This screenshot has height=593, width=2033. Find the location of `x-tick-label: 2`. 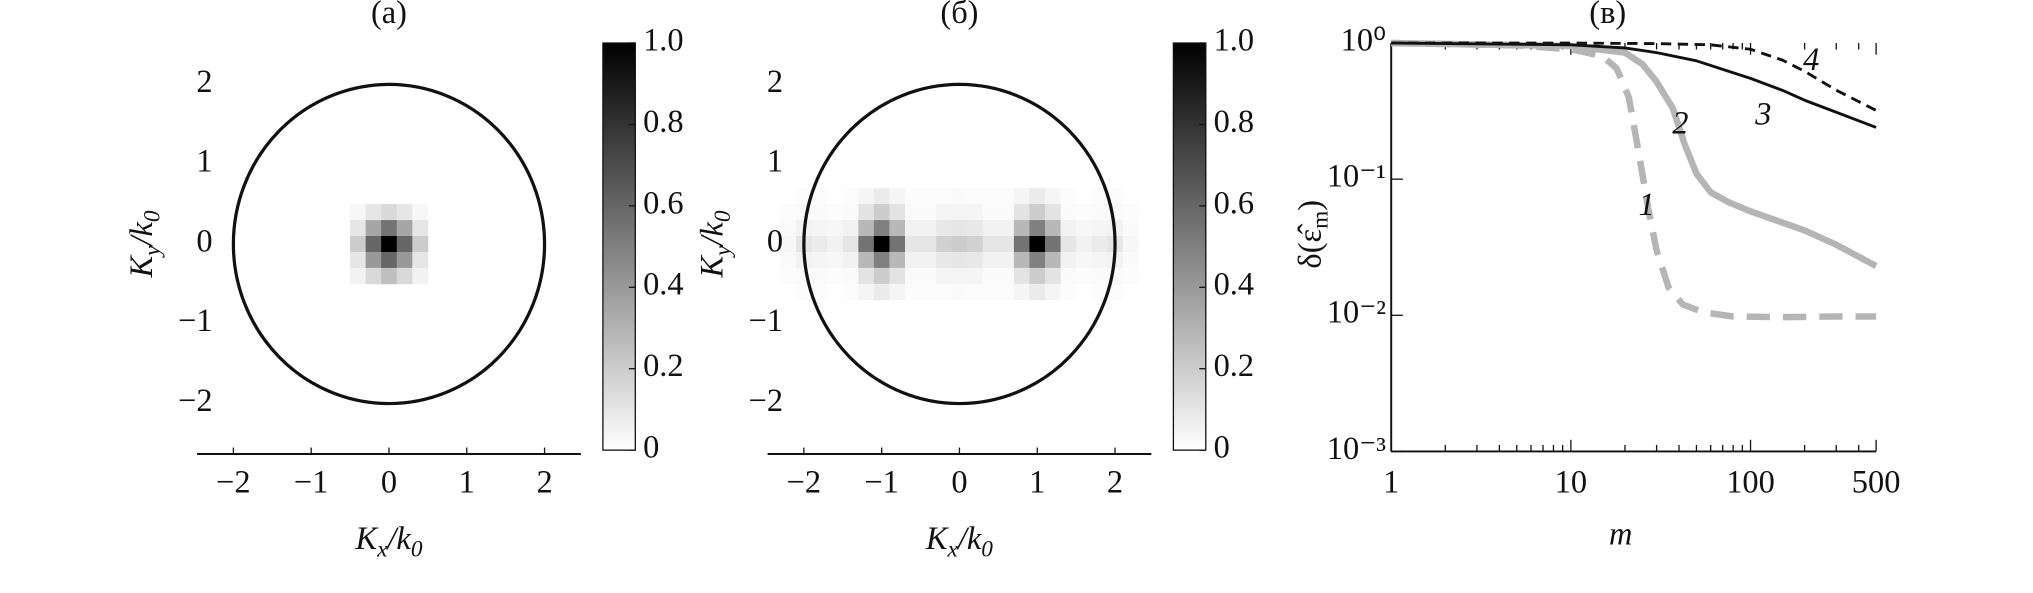

x-tick-label: 2 is located at coordinates (1115, 483).